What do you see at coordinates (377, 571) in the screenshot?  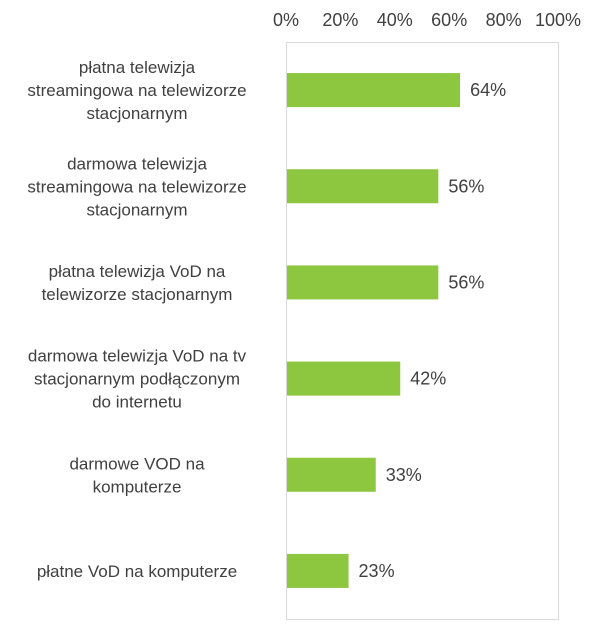 I see `value-label: 23%` at bounding box center [377, 571].